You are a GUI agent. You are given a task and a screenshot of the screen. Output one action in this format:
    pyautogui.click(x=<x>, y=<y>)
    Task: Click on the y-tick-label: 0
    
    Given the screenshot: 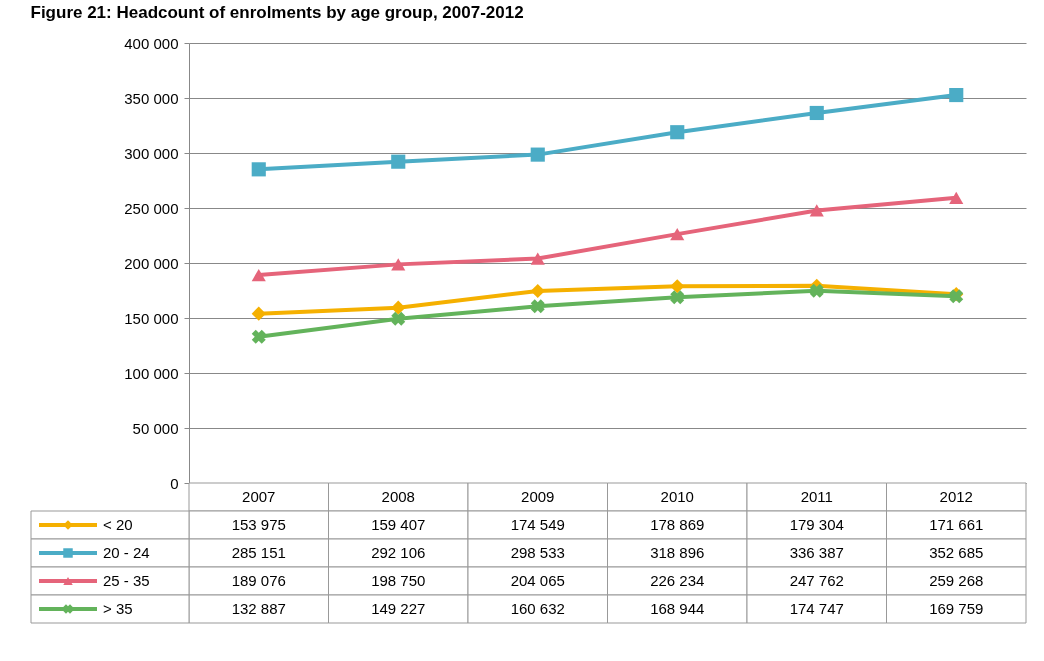 What is the action you would take?
    pyautogui.click(x=174, y=483)
    